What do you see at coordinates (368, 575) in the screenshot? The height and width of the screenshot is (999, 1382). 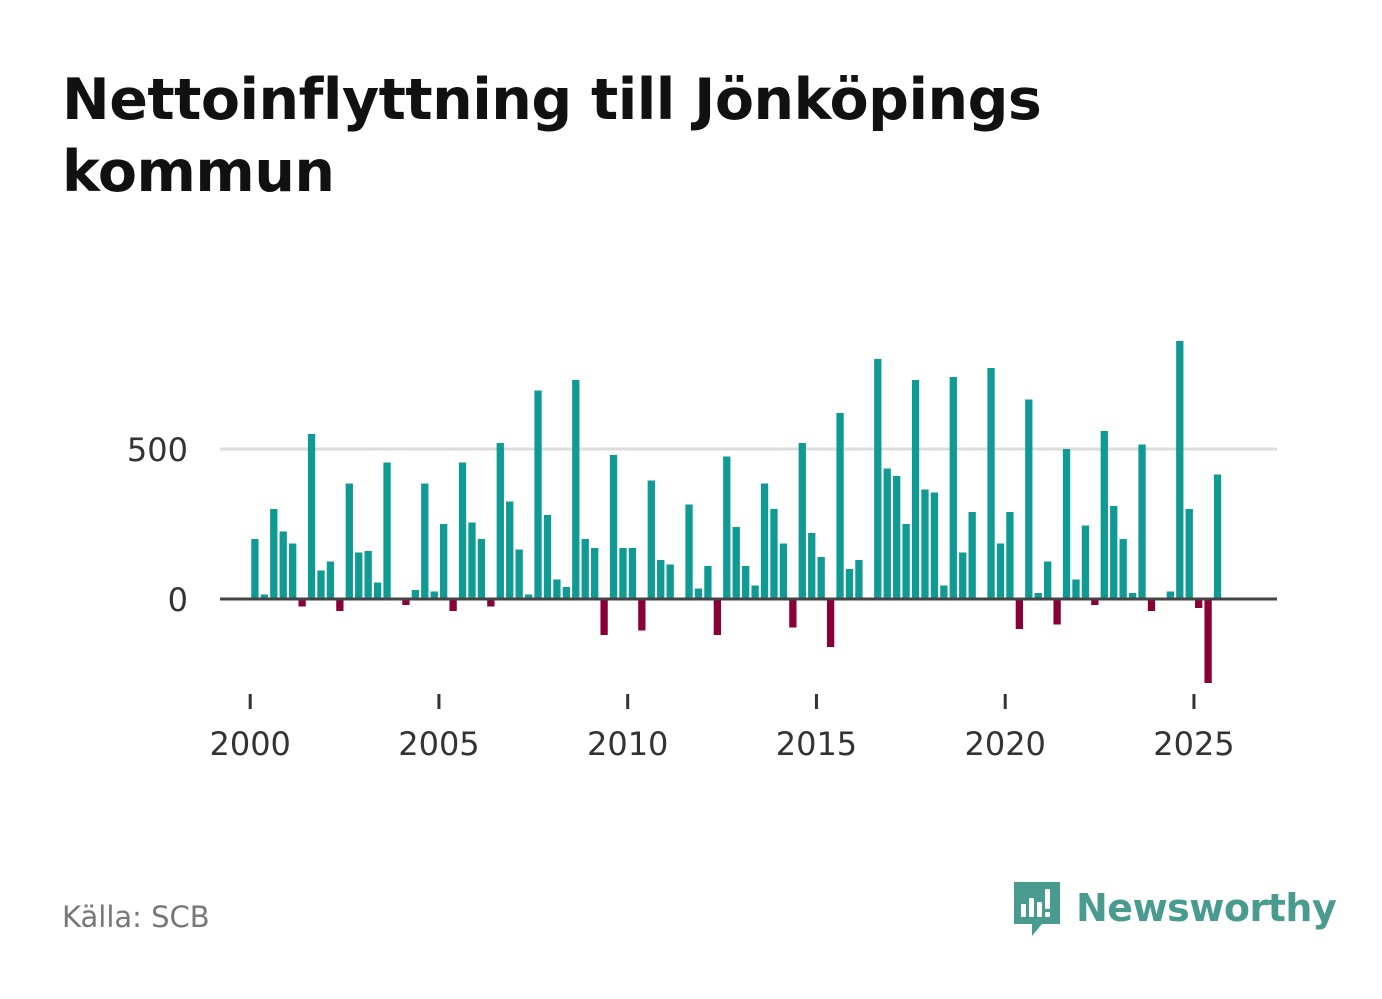 I see `bar: 2003 Q1: 160` at bounding box center [368, 575].